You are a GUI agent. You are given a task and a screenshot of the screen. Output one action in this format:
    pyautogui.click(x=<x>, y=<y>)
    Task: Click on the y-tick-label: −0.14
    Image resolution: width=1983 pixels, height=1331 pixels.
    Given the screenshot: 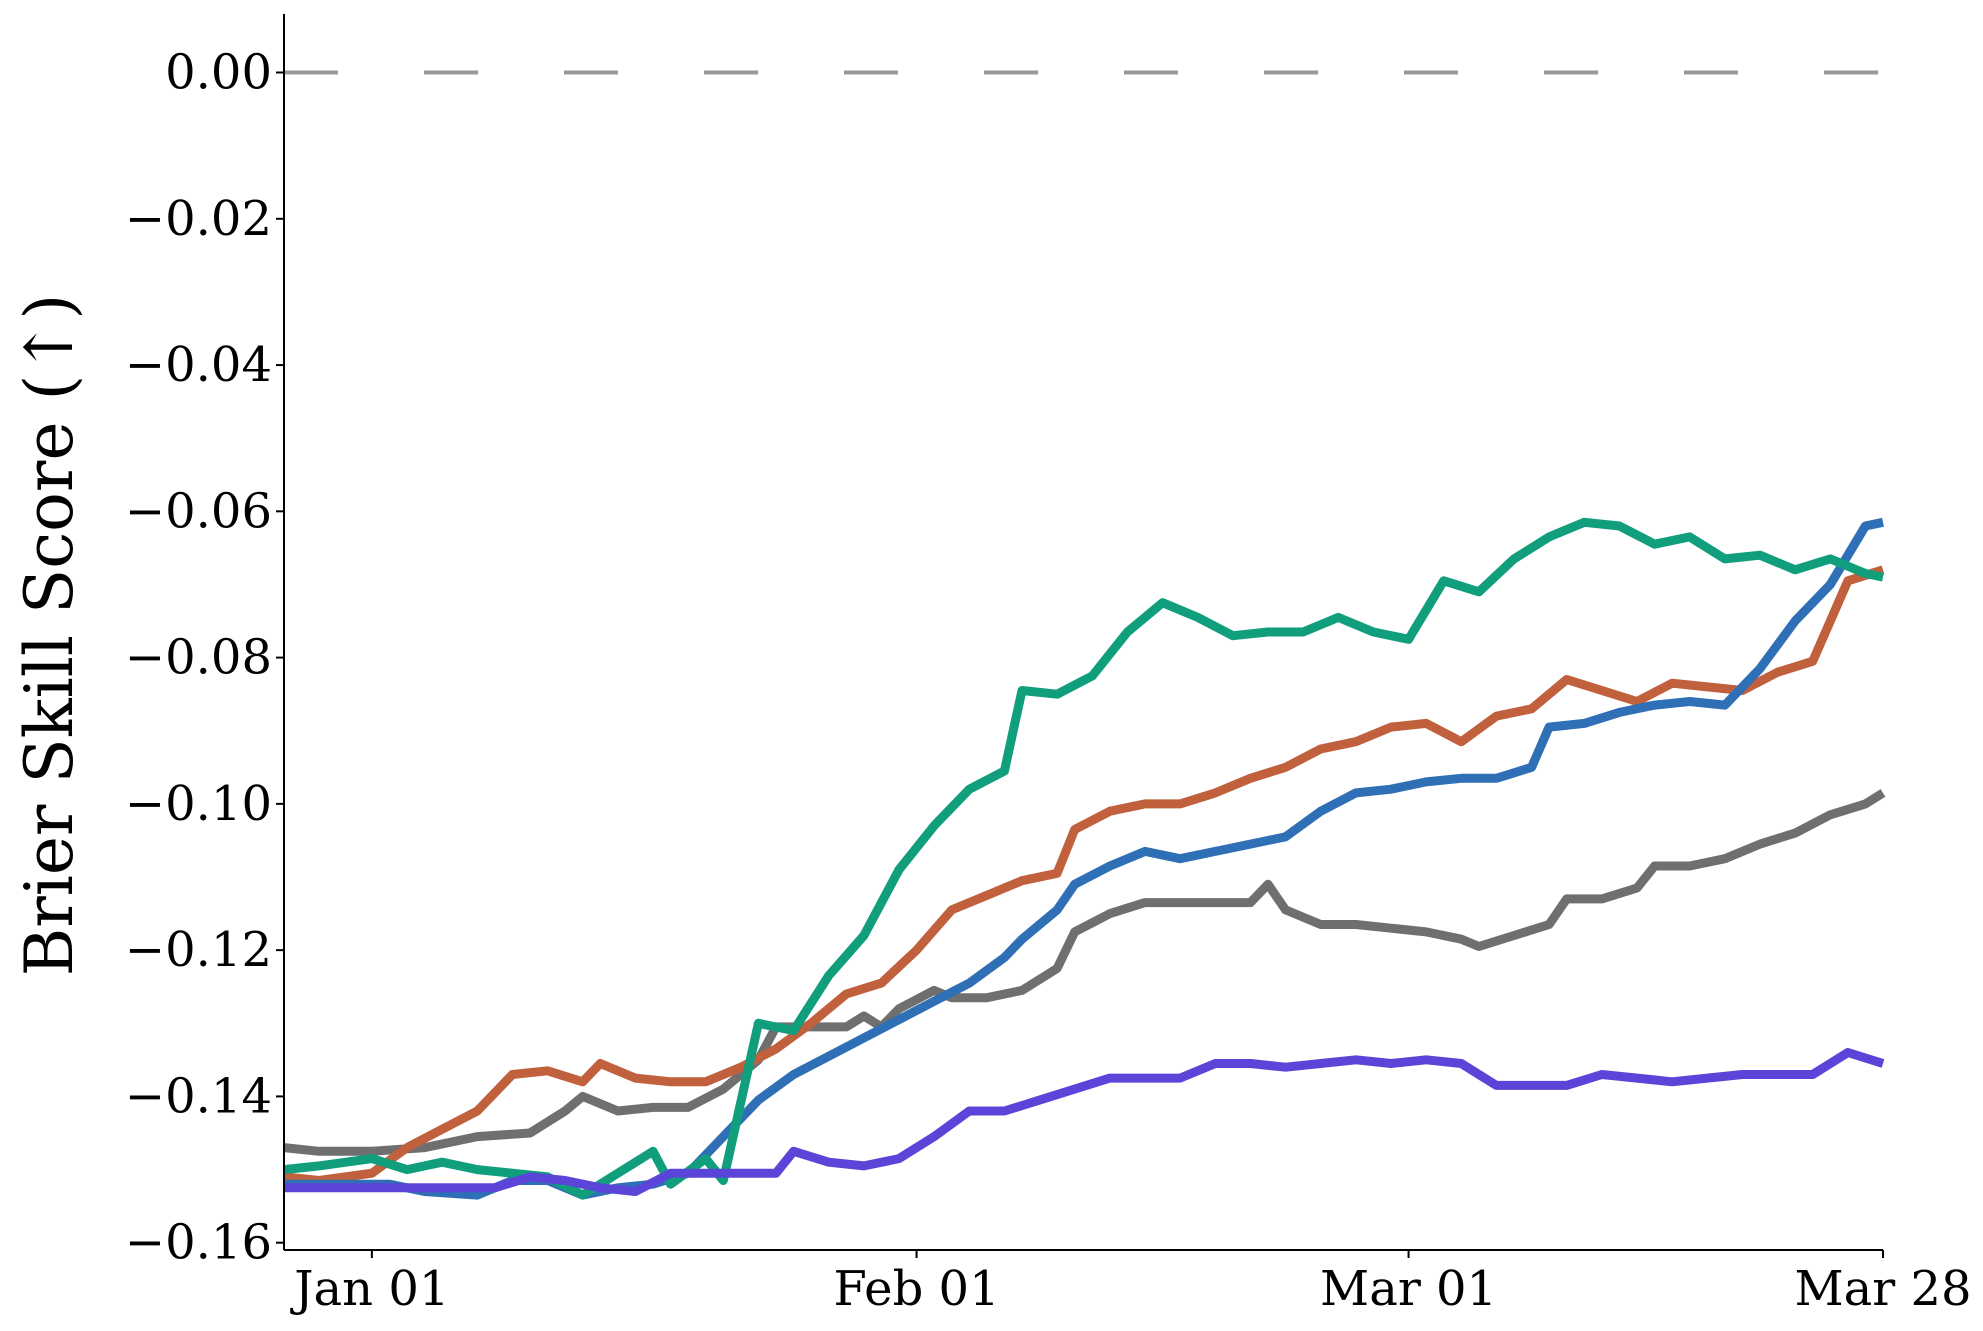 What is the action you would take?
    pyautogui.click(x=198, y=1096)
    